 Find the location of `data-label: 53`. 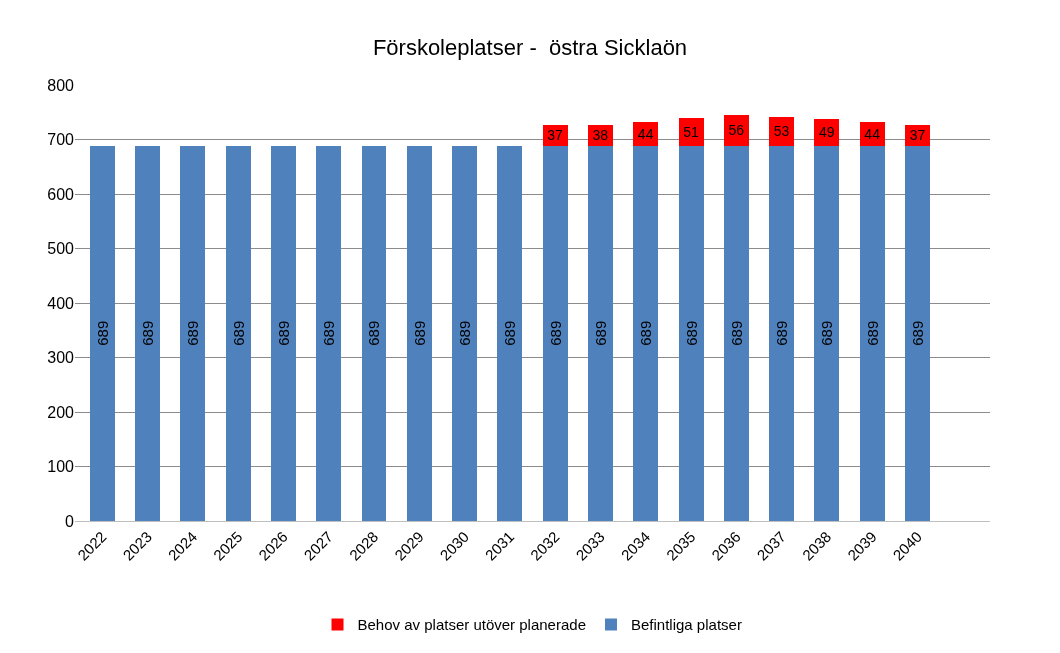

data-label: 53 is located at coordinates (781, 131).